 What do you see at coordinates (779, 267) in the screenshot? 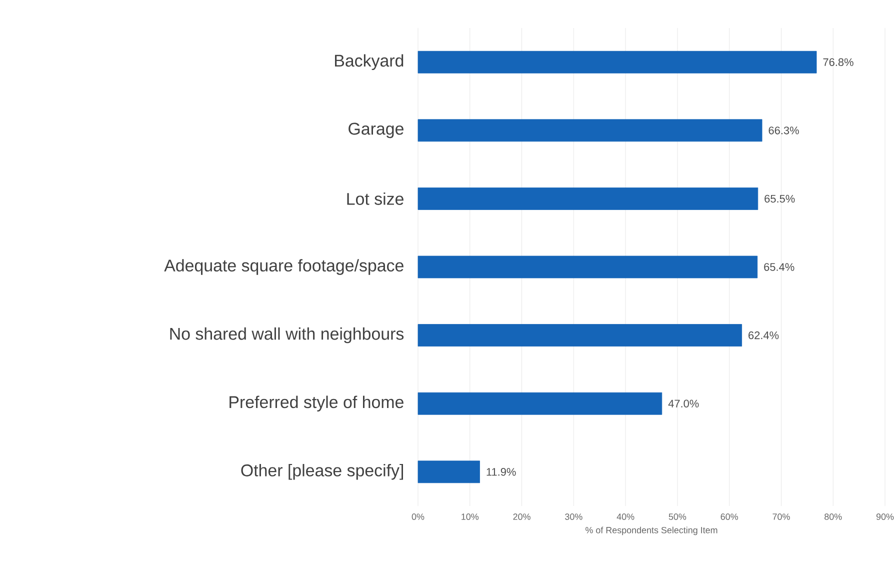
I see `data-label: 65.4%` at bounding box center [779, 267].